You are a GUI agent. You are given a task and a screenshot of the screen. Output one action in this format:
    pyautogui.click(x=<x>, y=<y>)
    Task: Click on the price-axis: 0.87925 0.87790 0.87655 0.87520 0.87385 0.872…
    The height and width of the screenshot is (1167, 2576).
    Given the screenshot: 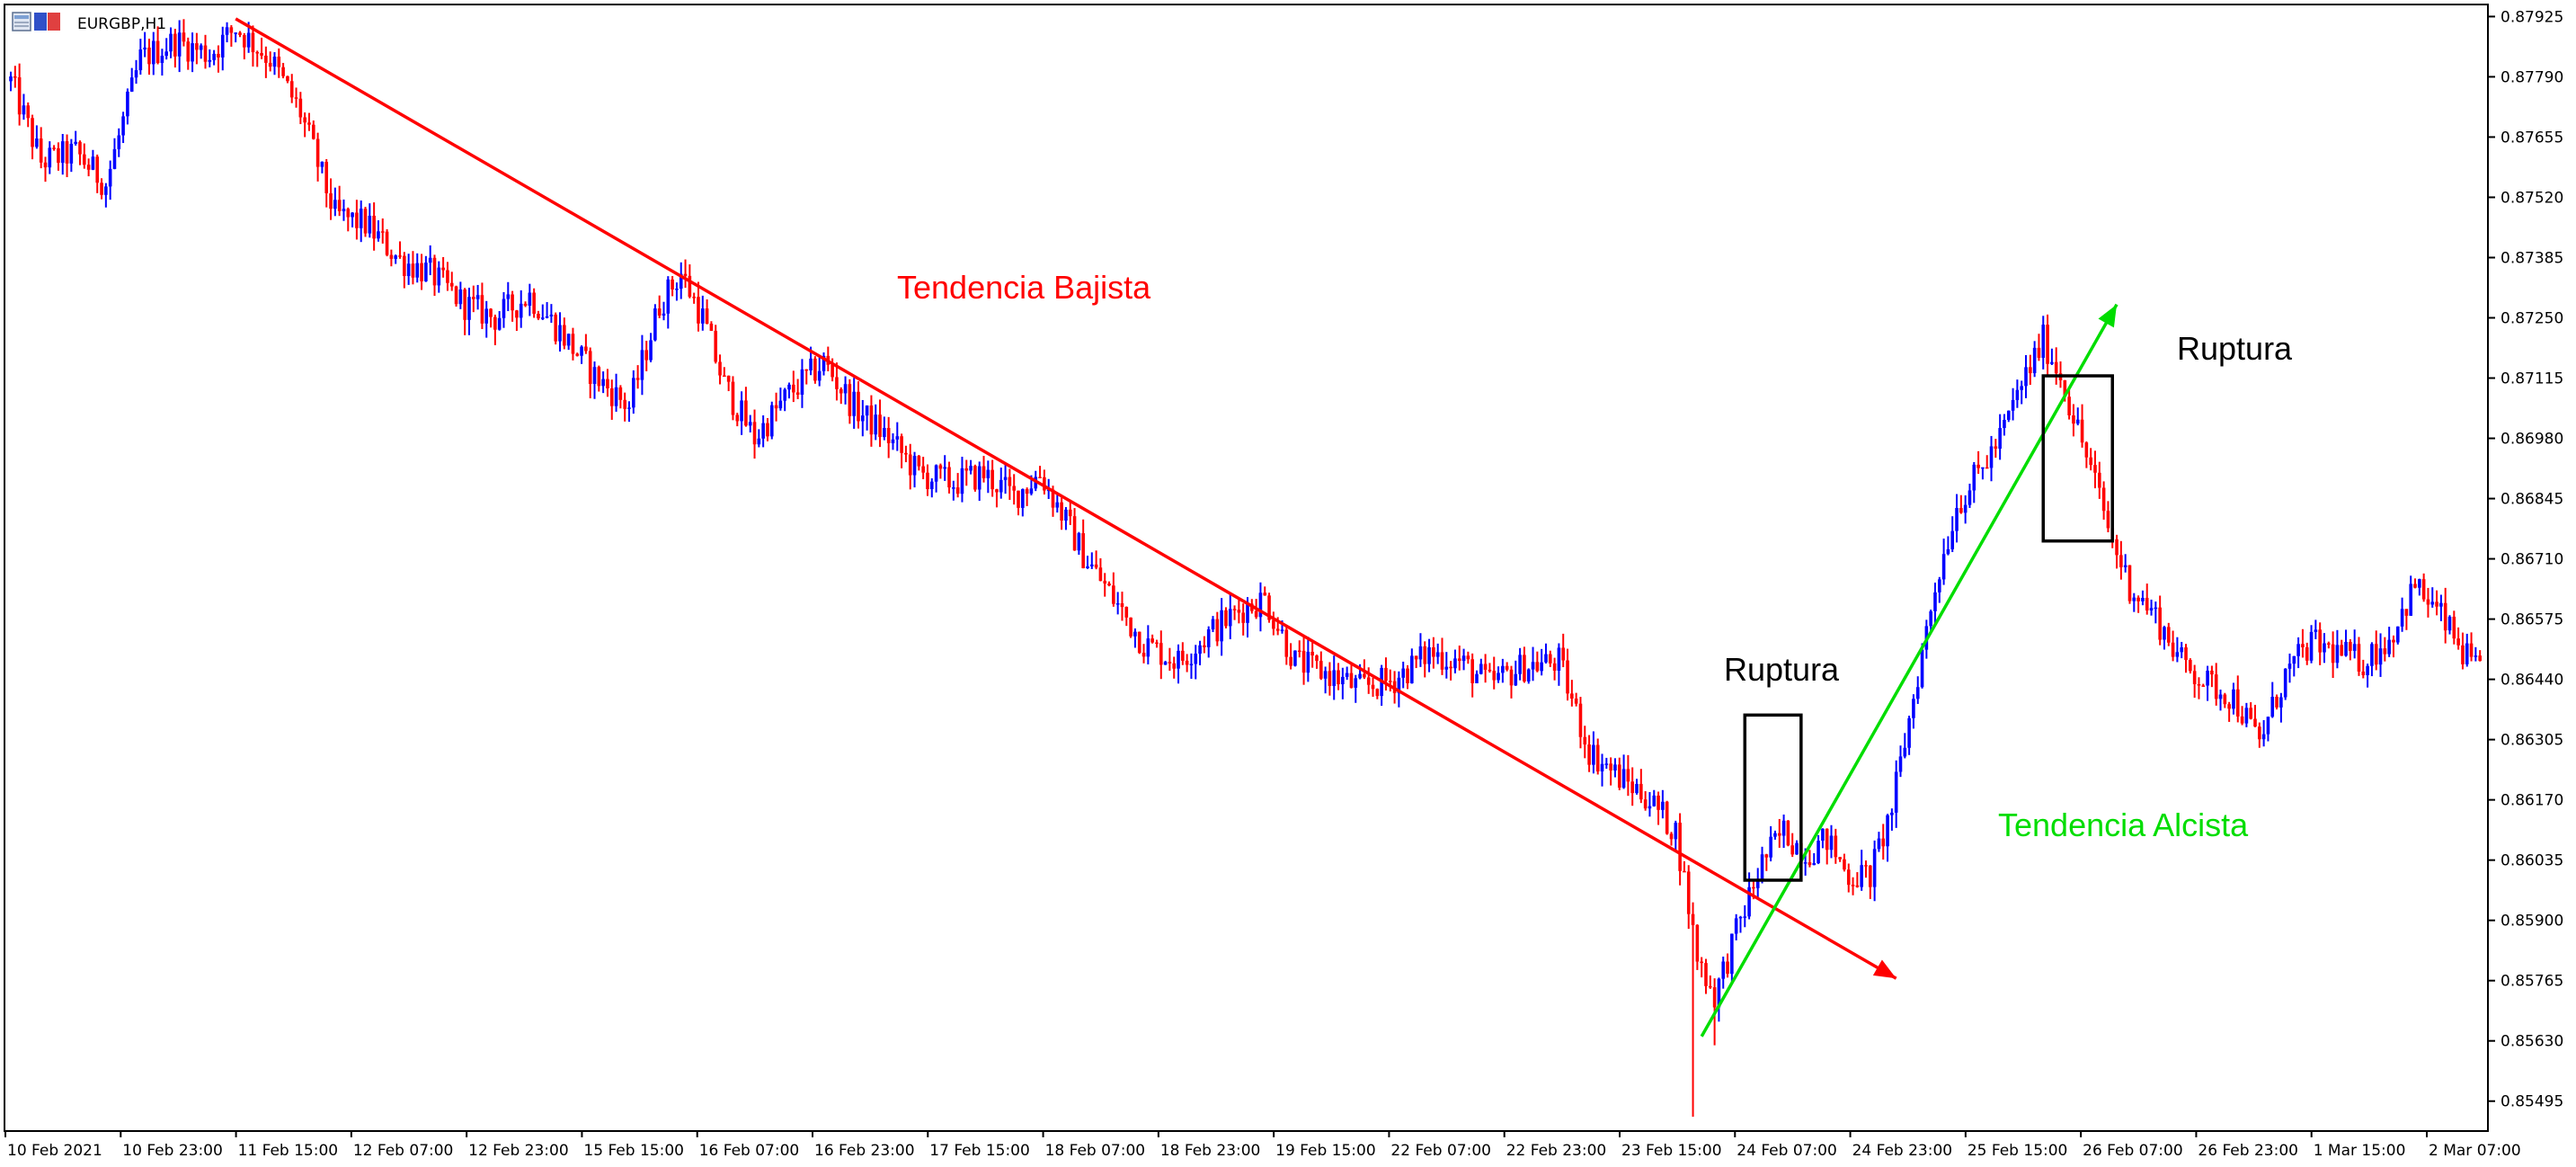 What is the action you would take?
    pyautogui.click(x=2525, y=559)
    